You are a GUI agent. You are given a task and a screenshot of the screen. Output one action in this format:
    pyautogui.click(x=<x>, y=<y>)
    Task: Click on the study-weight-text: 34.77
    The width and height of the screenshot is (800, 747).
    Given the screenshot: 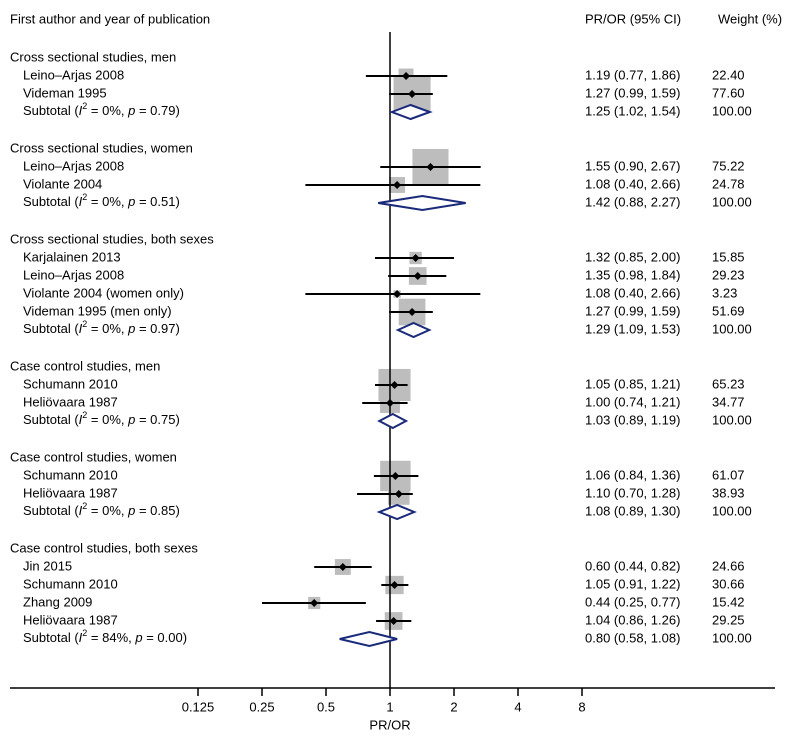 What is the action you would take?
    pyautogui.click(x=728, y=401)
    